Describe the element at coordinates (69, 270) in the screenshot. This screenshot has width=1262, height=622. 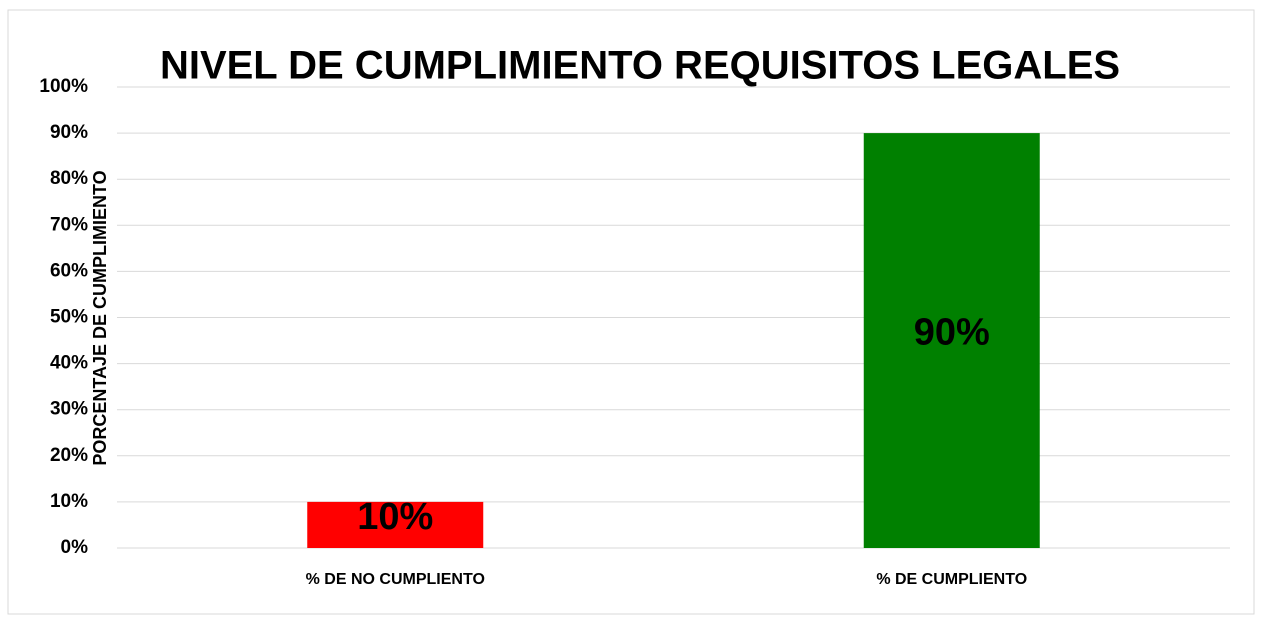
I see `y-tick-label: 60%` at that location.